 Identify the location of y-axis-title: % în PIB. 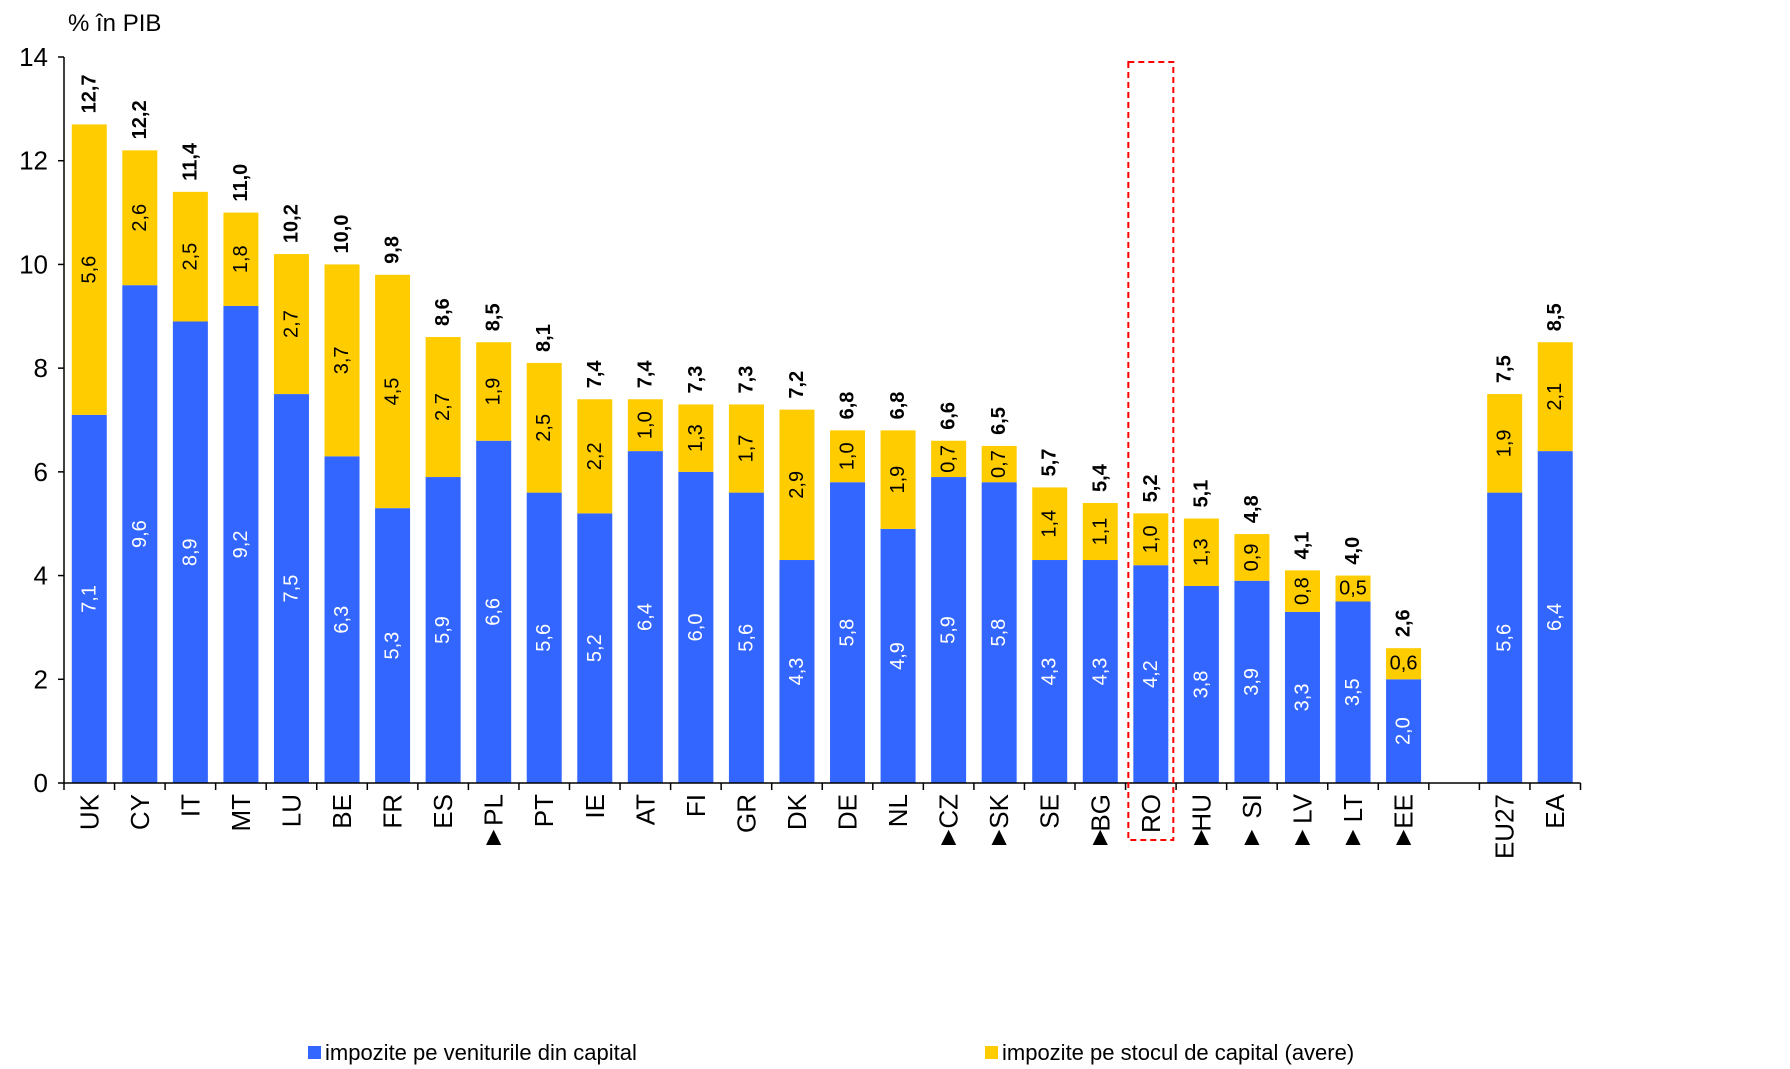
(114, 23).